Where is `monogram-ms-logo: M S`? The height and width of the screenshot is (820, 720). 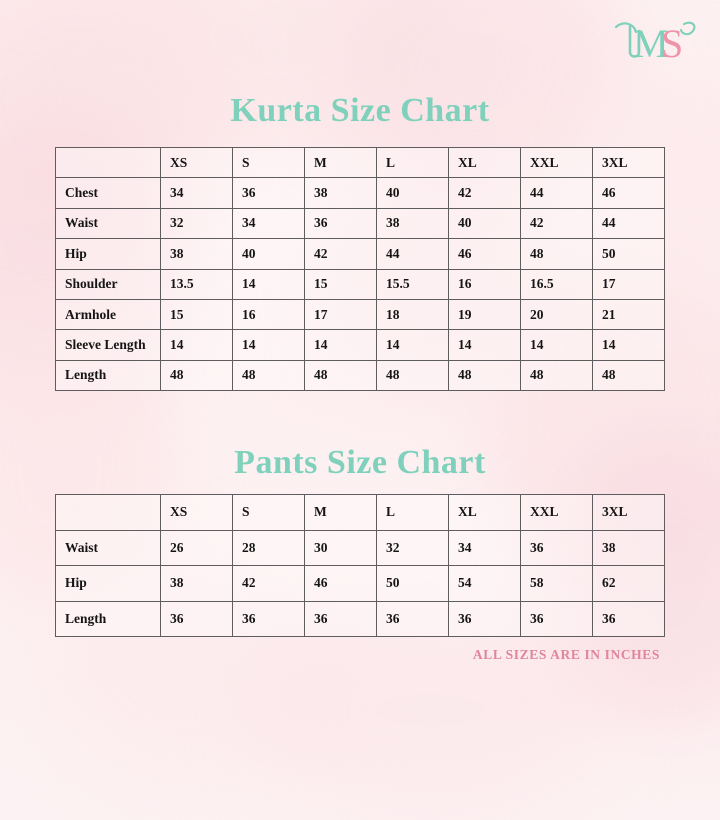
monogram-ms-logo: M S is located at coordinates (654, 41).